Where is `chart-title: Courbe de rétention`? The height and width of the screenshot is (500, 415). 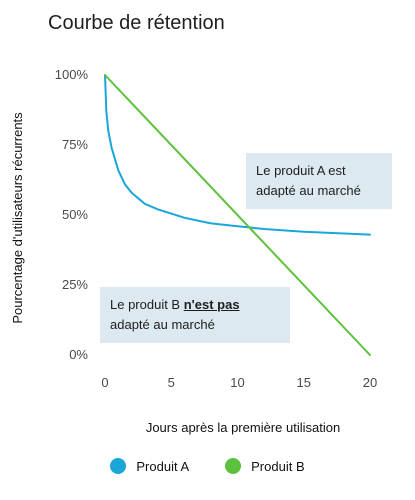 chart-title: Courbe de rétention is located at coordinates (136, 23).